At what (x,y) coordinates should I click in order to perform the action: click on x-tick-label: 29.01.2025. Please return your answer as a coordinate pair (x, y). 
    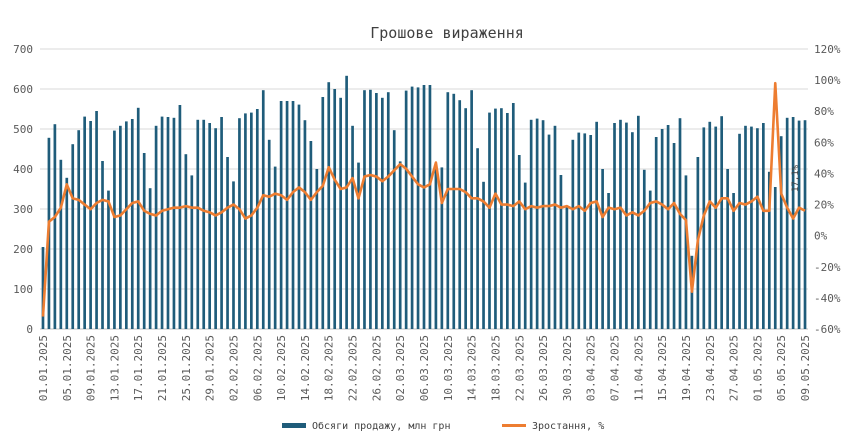
    Looking at the image, I should click on (210, 368).